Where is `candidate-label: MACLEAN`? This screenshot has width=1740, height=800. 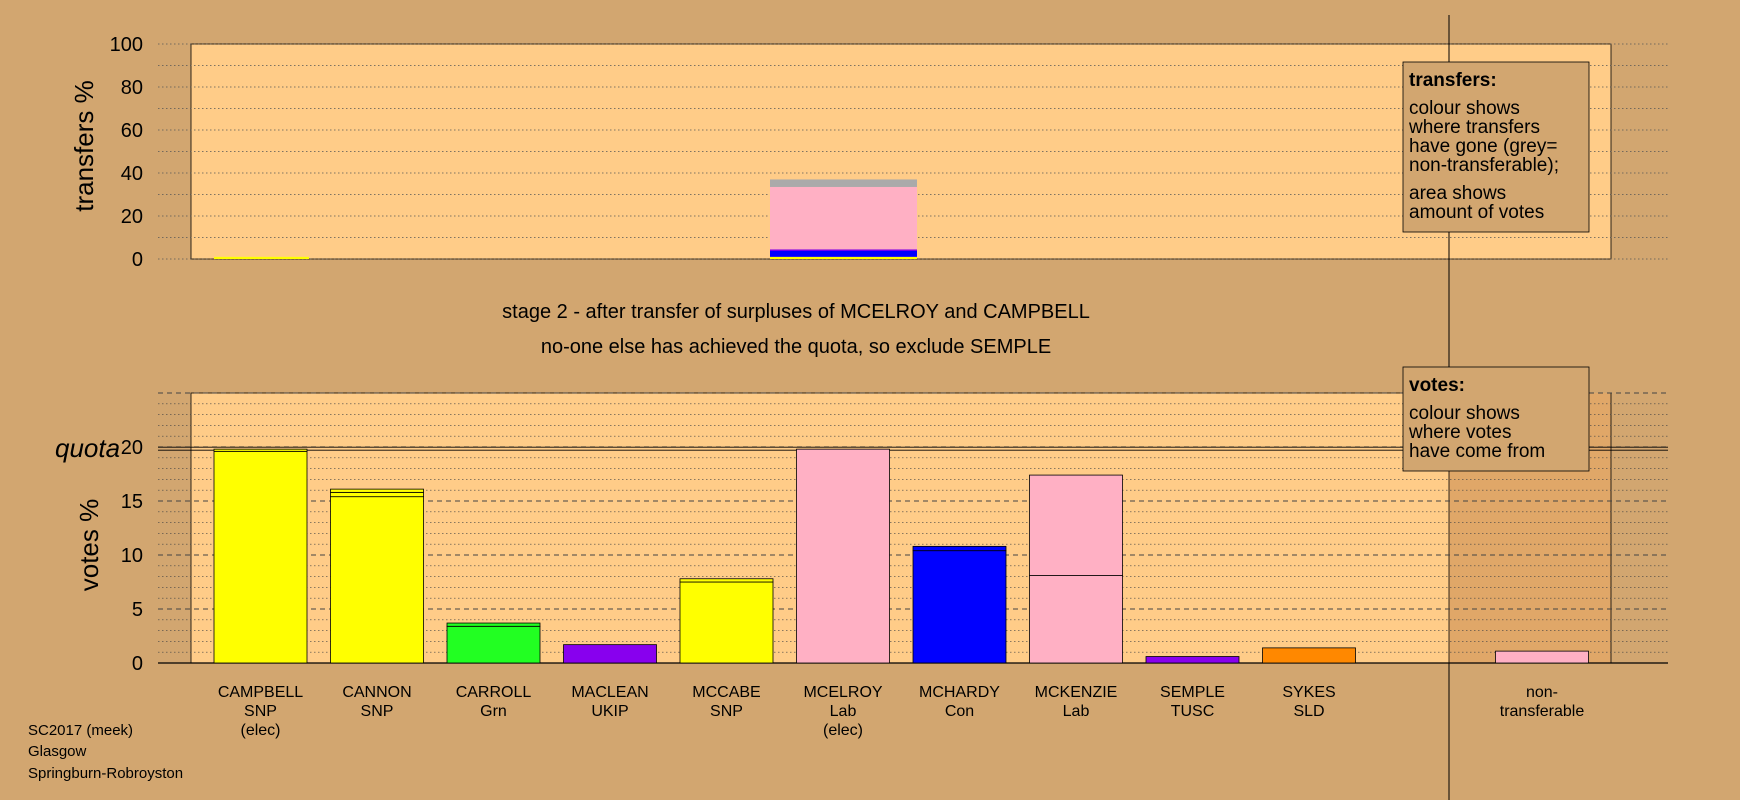
candidate-label: MACLEAN is located at coordinates (609, 692).